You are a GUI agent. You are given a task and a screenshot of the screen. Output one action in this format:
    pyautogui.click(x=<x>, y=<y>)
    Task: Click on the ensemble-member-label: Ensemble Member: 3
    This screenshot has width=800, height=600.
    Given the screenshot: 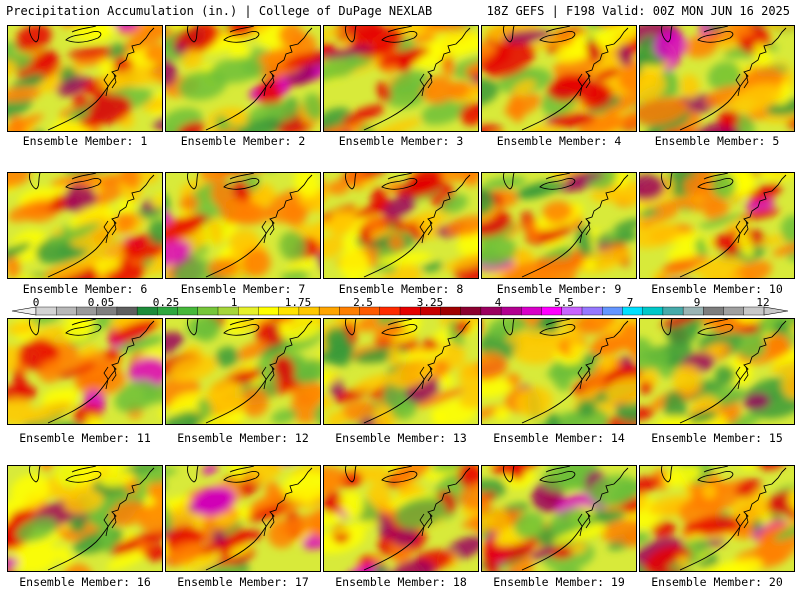 What is the action you would take?
    pyautogui.click(x=401, y=141)
    